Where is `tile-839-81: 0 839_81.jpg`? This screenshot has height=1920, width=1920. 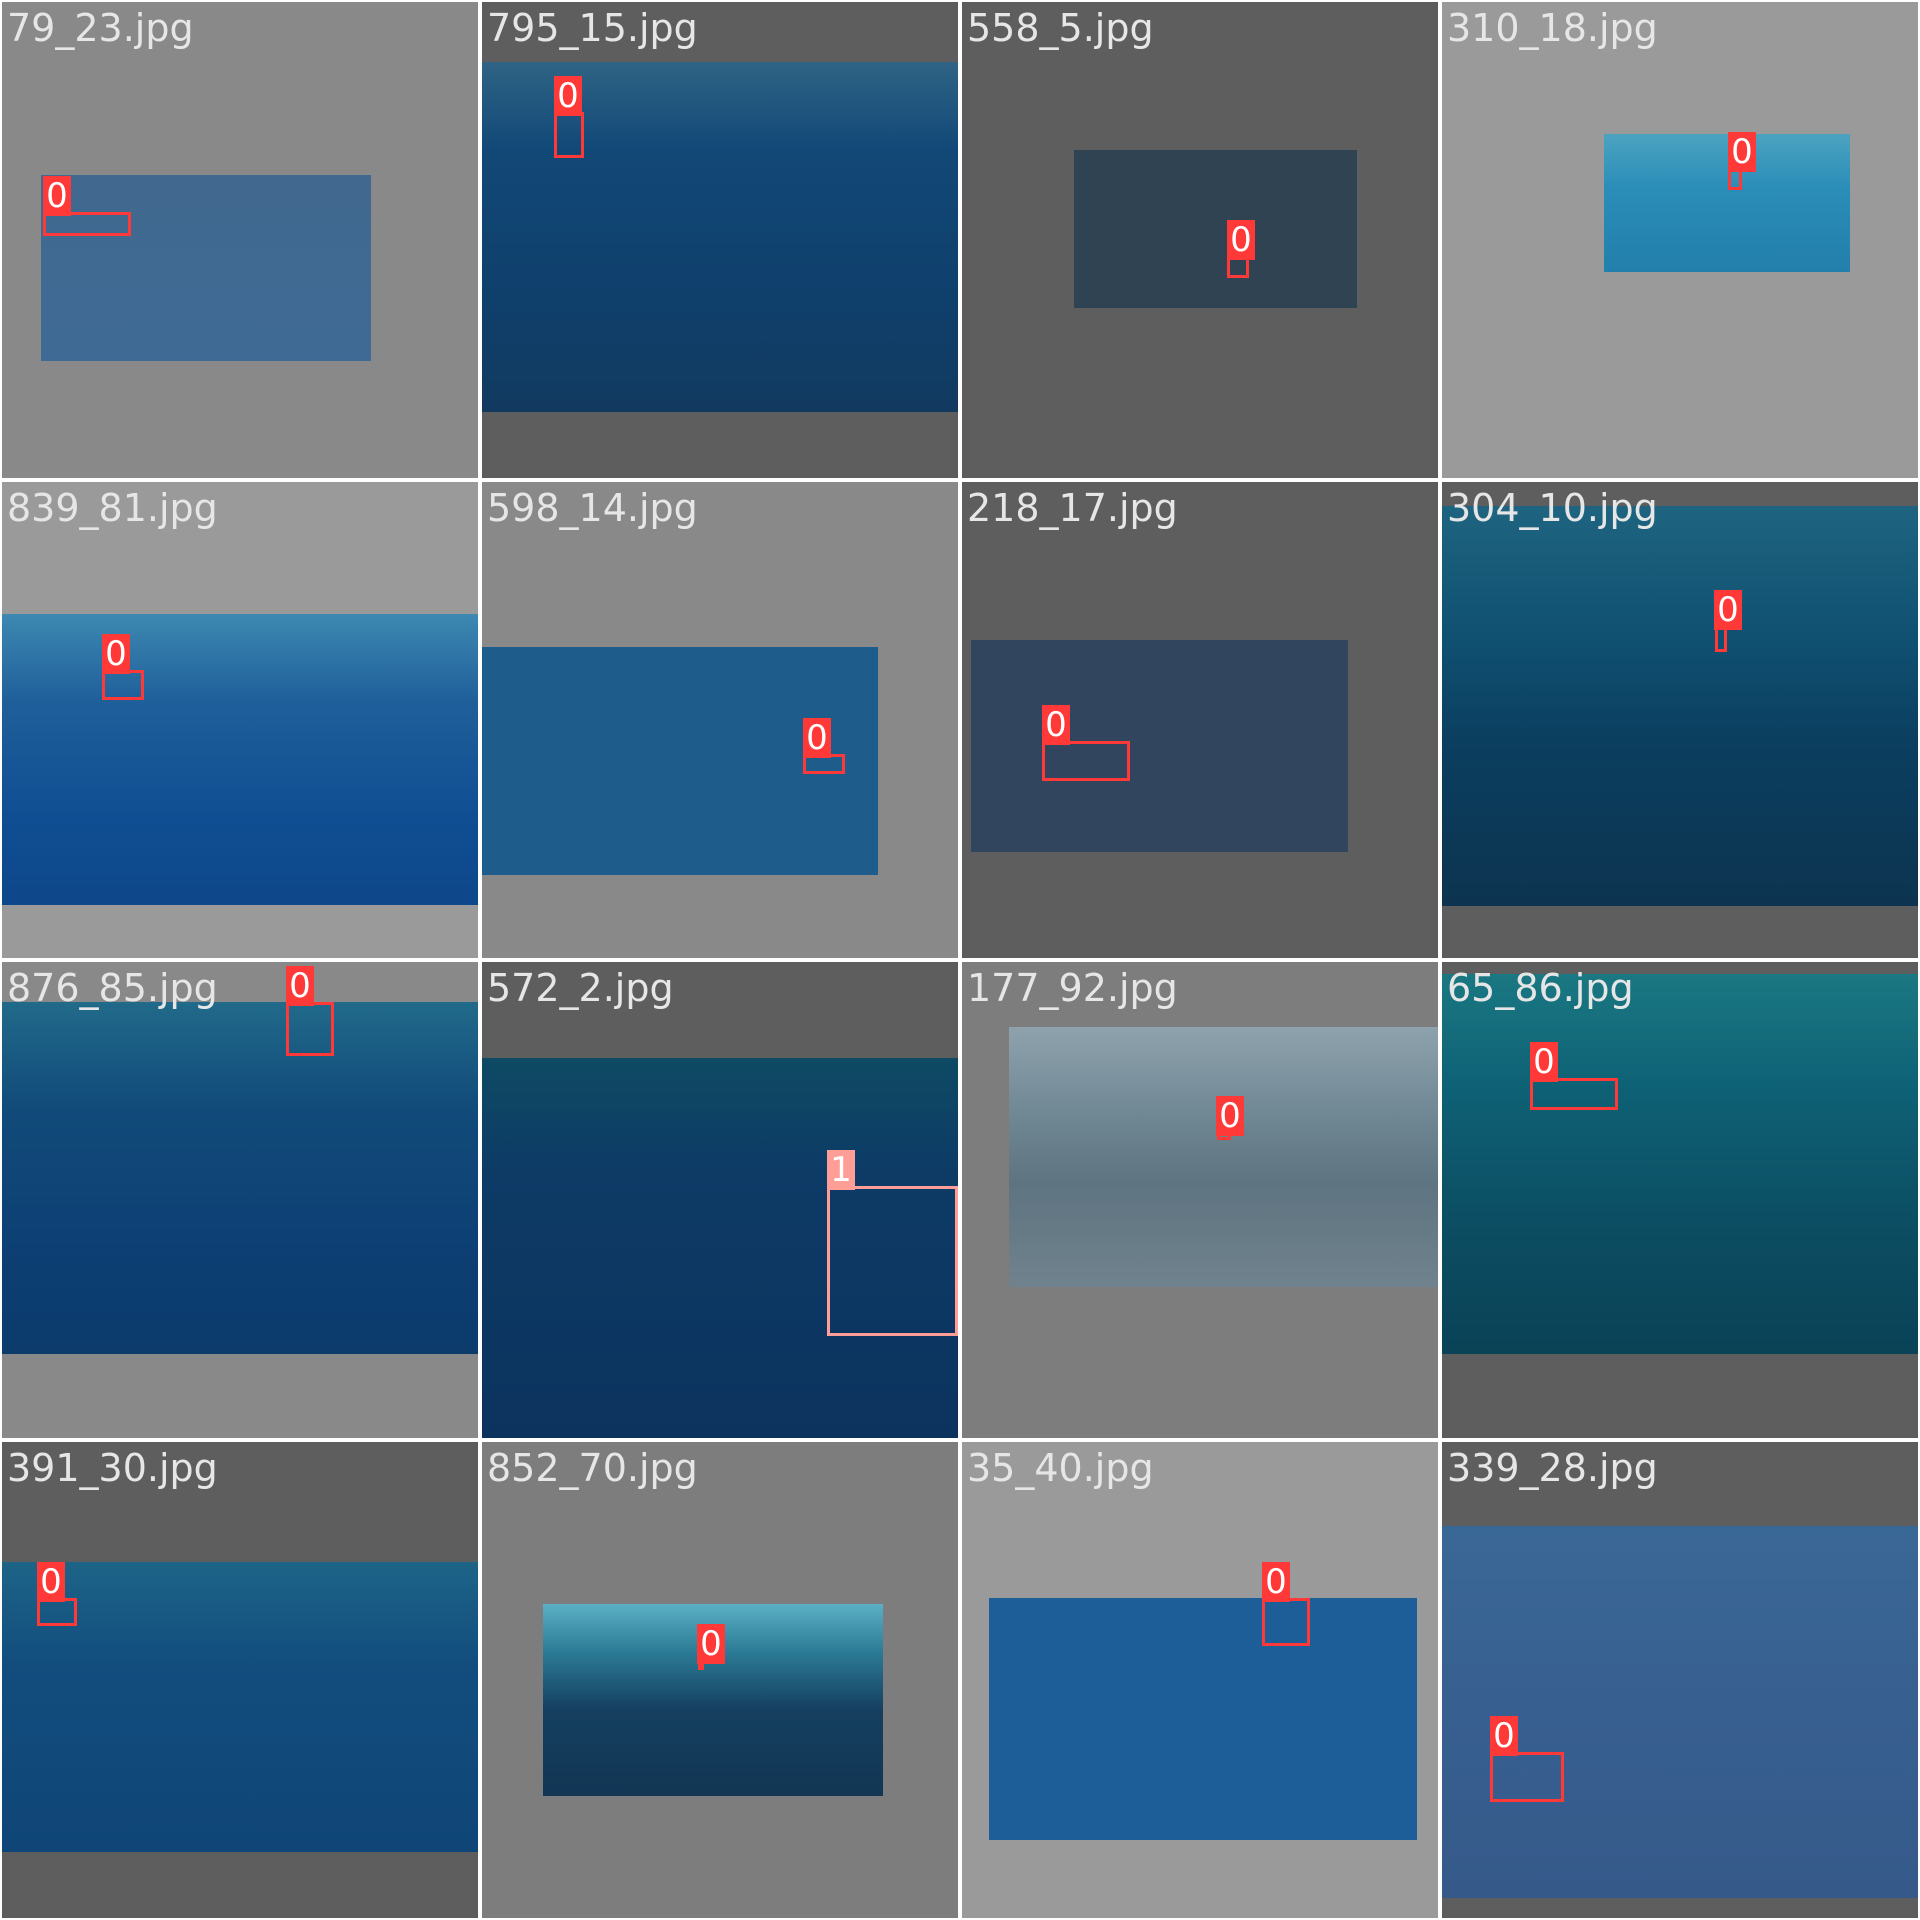
tile-839-81: 0 839_81.jpg is located at coordinates (240, 720).